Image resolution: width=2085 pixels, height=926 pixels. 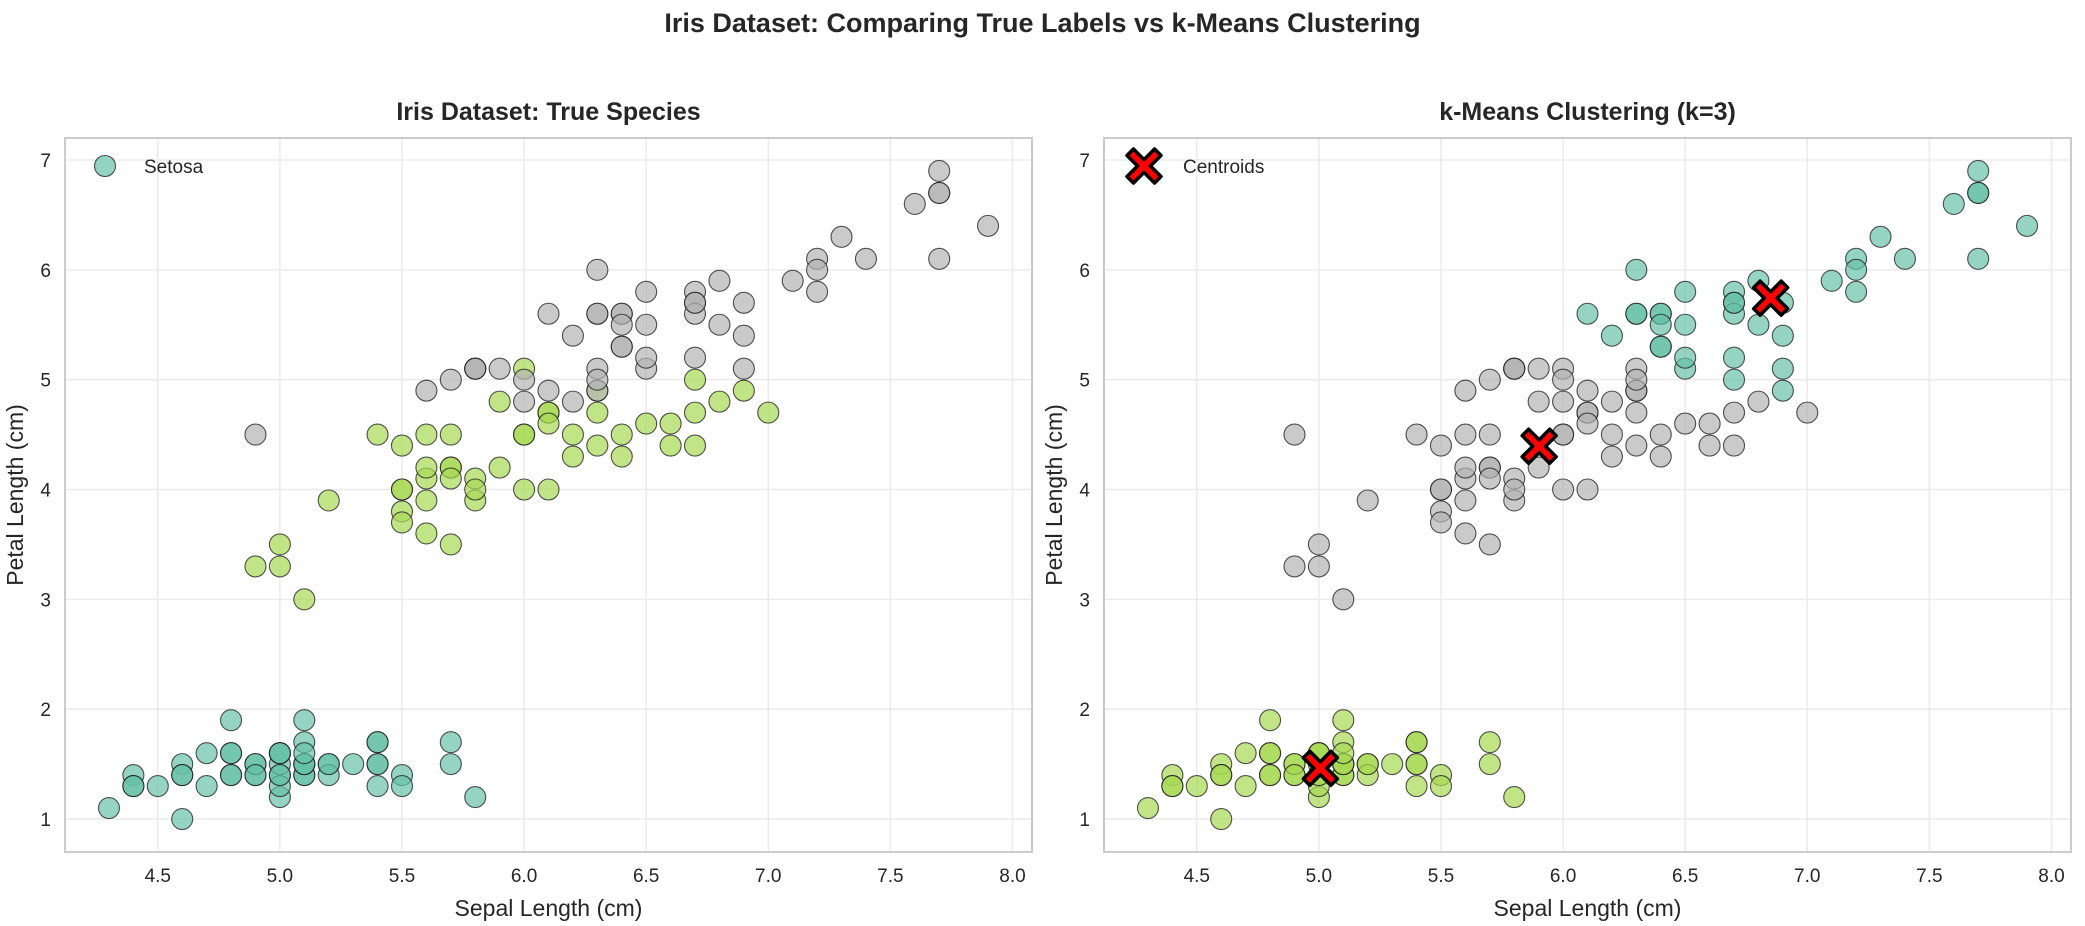 What do you see at coordinates (1320, 768) in the screenshot?
I see `centroid-marker` at bounding box center [1320, 768].